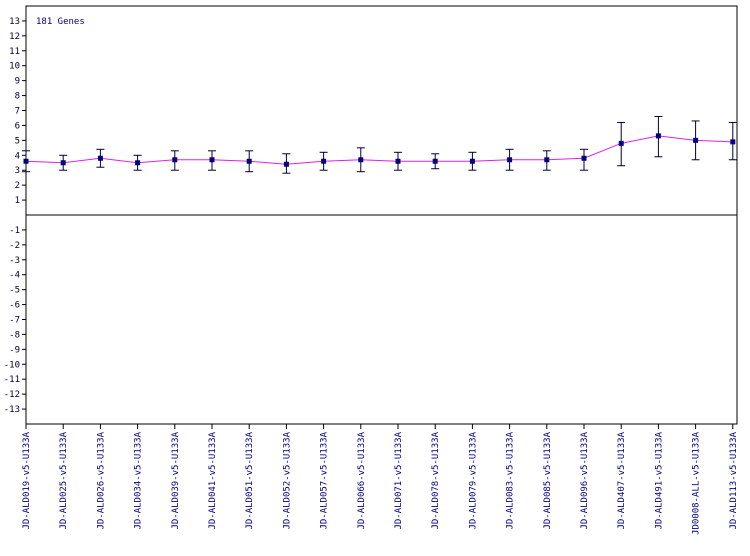  I want to click on x-tick-label: JD-ALD019-v5-U133A, so click(27, 480).